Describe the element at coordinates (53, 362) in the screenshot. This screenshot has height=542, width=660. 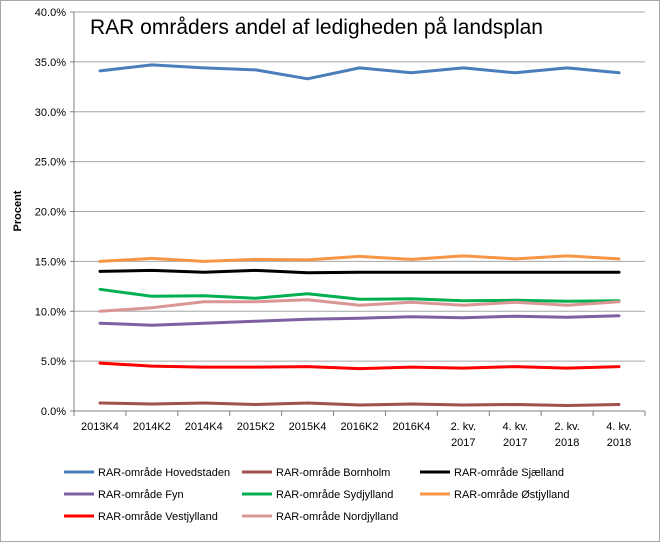
I see `y-tick-label: 5.0%` at that location.